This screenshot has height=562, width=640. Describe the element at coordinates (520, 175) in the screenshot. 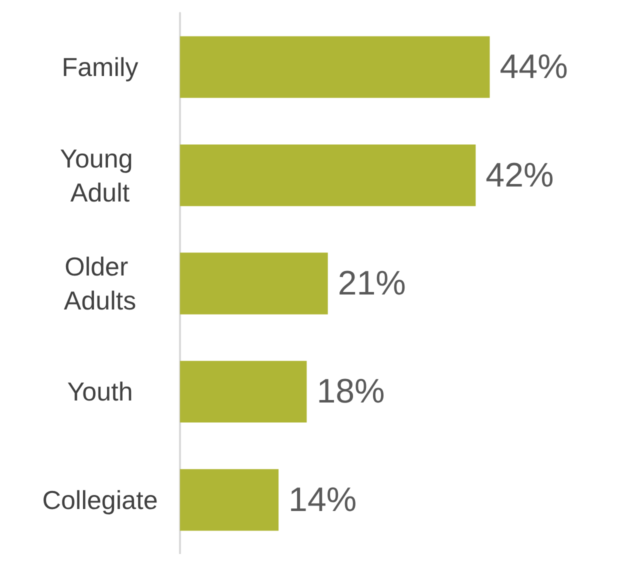

I see `data-label: 42%` at that location.